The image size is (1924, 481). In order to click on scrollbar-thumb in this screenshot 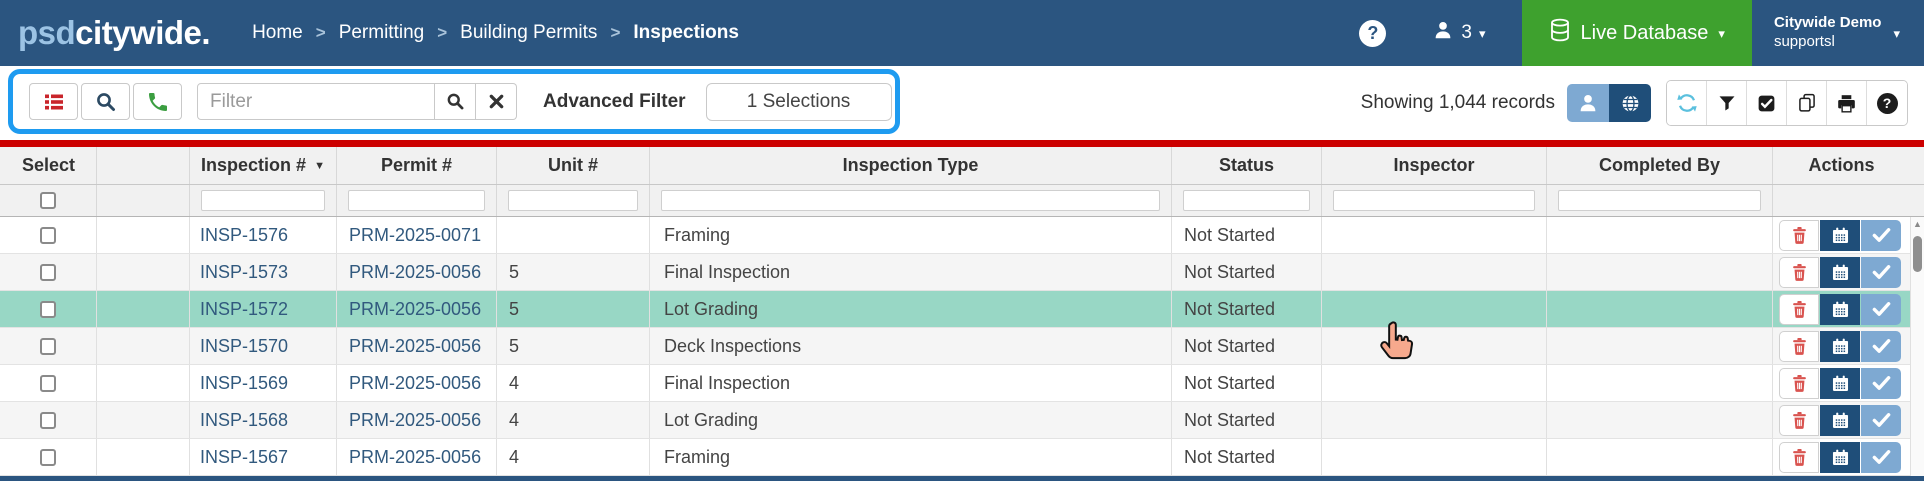, I will do `click(1917, 254)`.